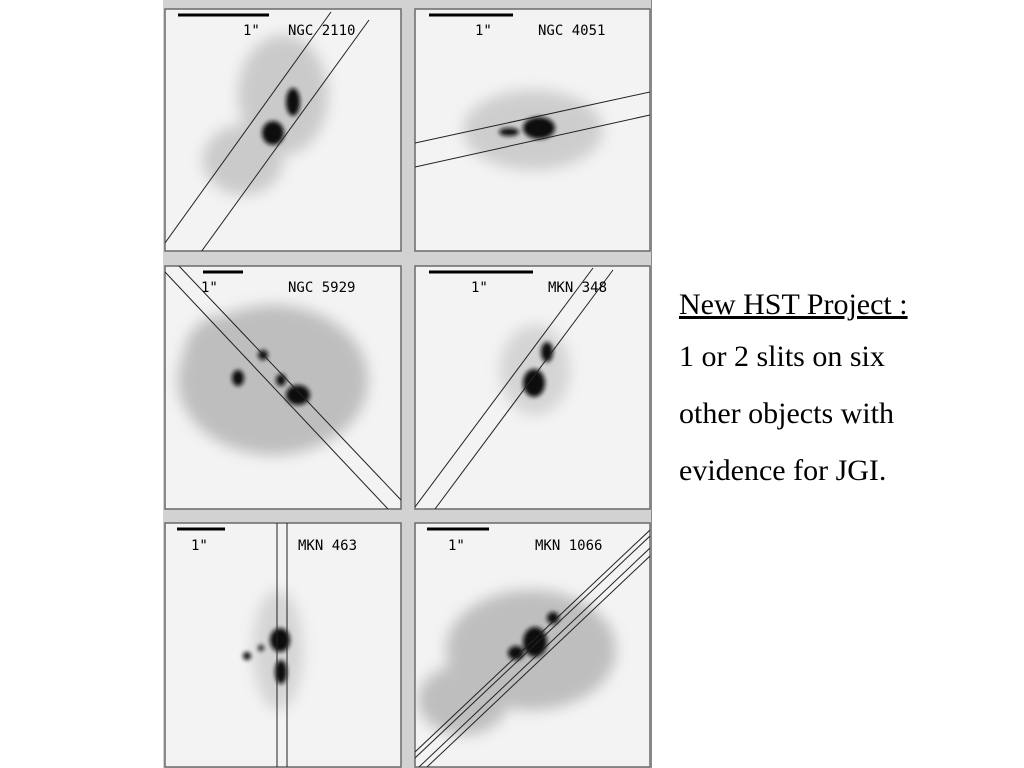 This screenshot has width=1024, height=768. Describe the element at coordinates (571, 31) in the screenshot. I see `object-name-label: NGC 4051` at that location.